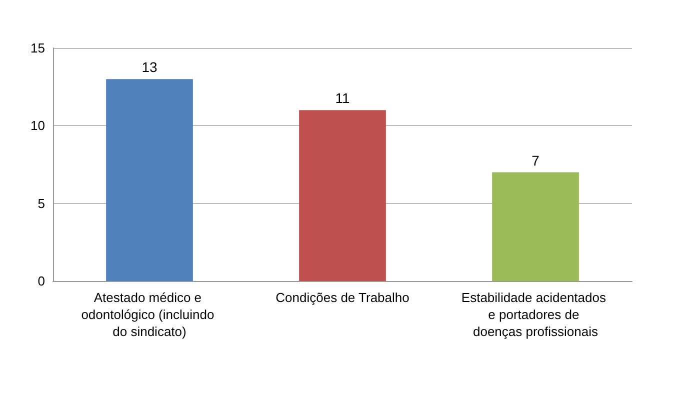  I want to click on data-label: 11, so click(342, 98).